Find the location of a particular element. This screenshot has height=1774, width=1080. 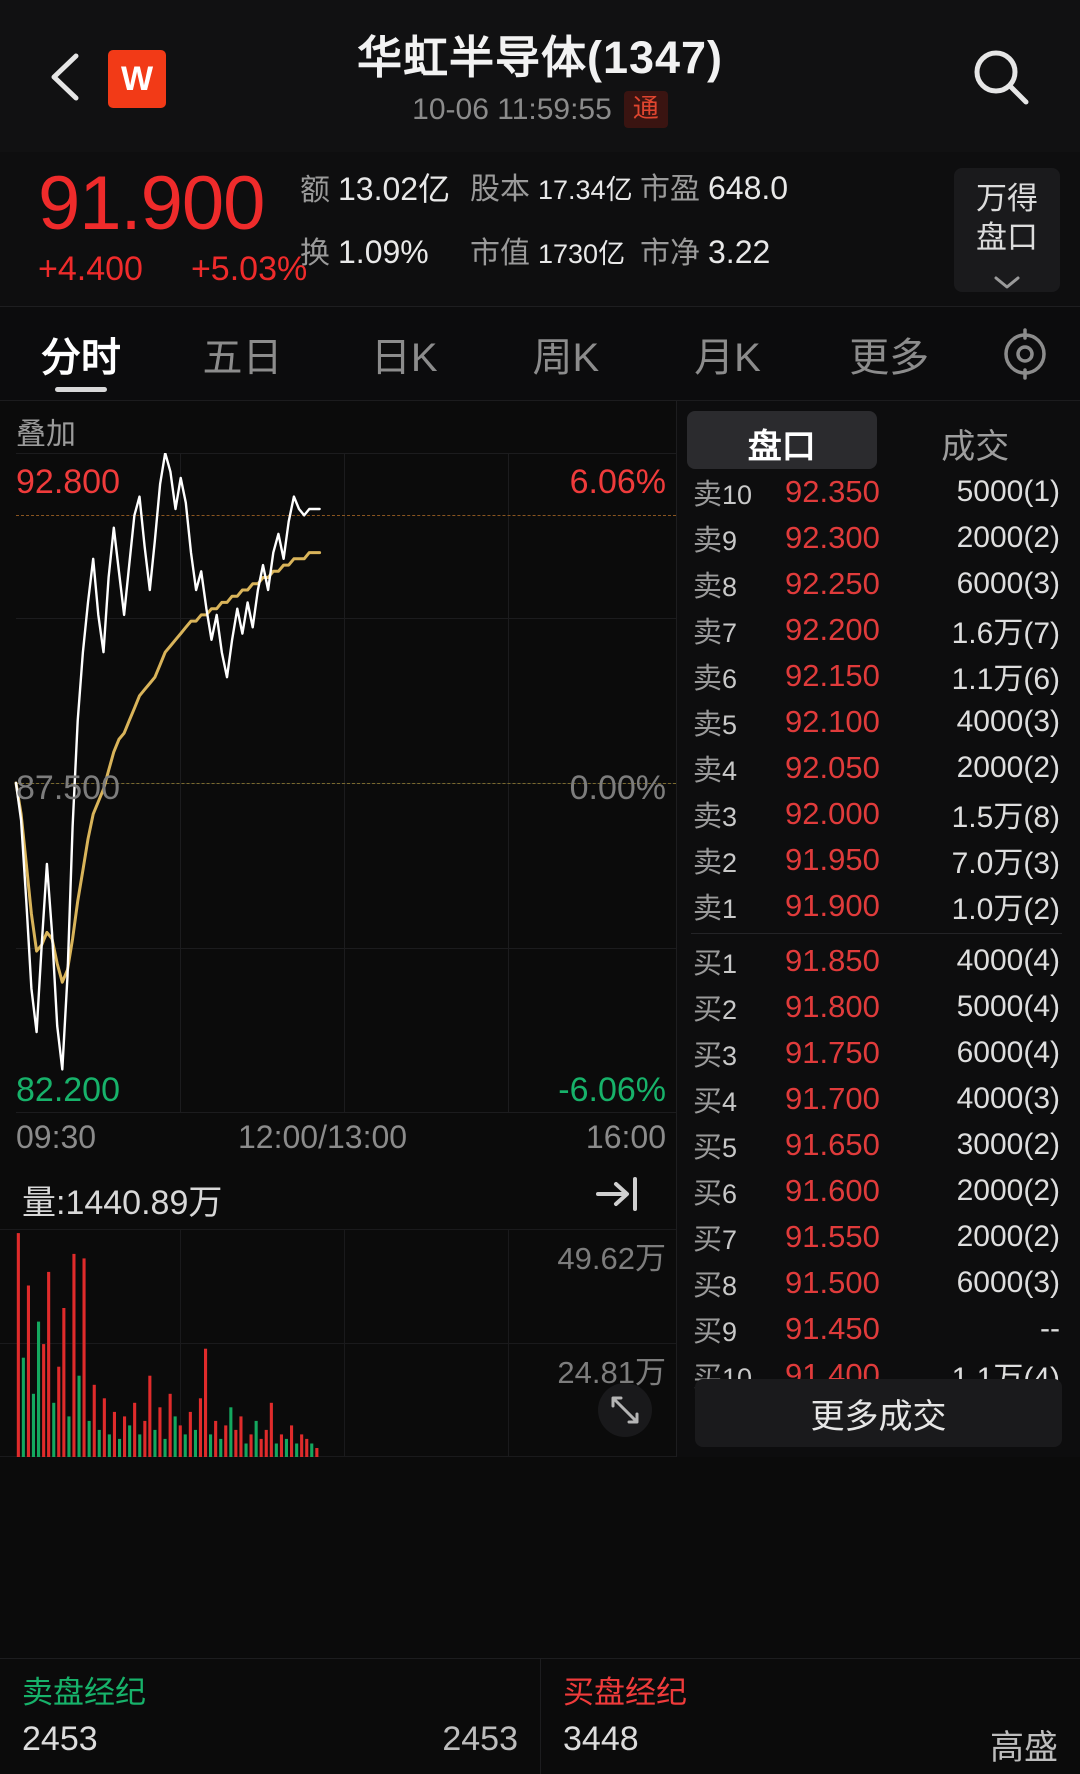

buy-row: 买2 91.800 5000(4) is located at coordinates (878, 1007).